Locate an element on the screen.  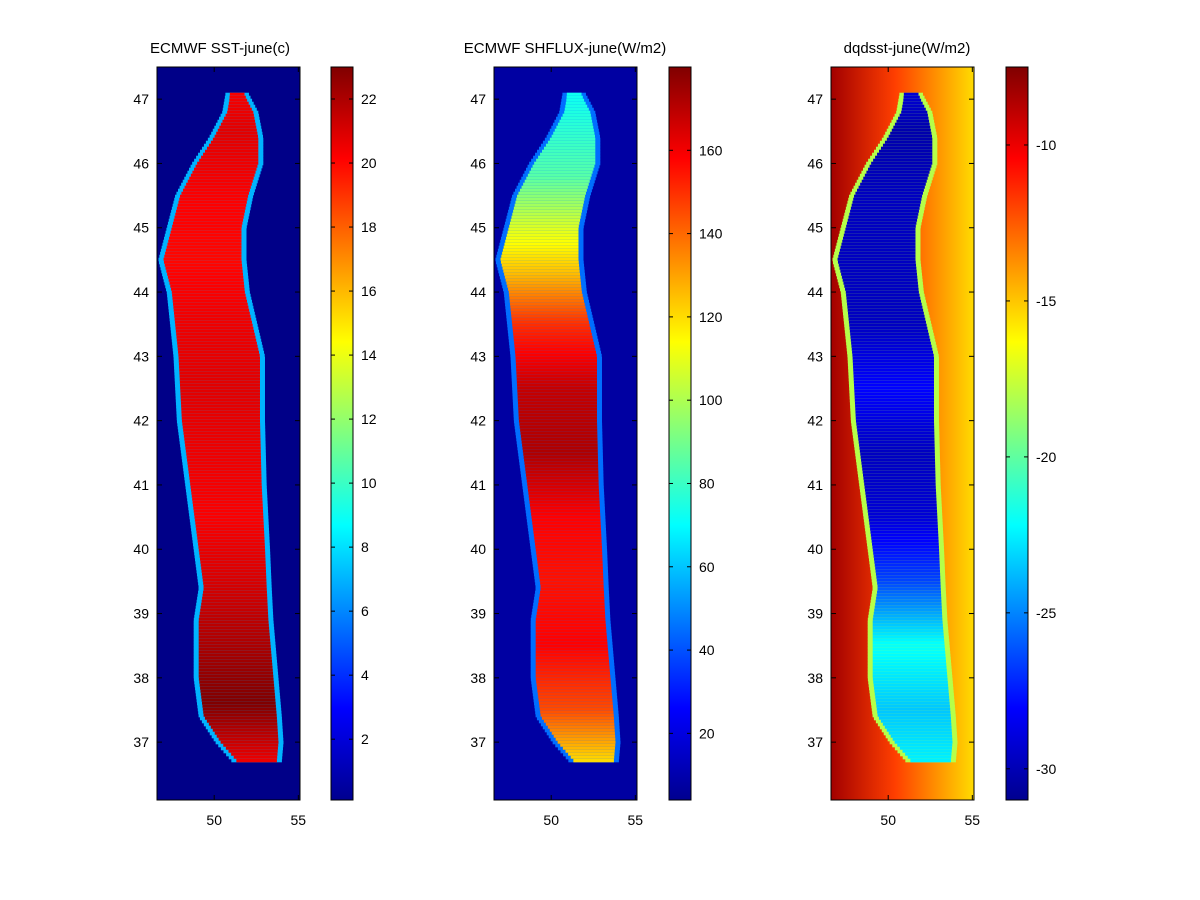
colorbar is located at coordinates (680, 433).